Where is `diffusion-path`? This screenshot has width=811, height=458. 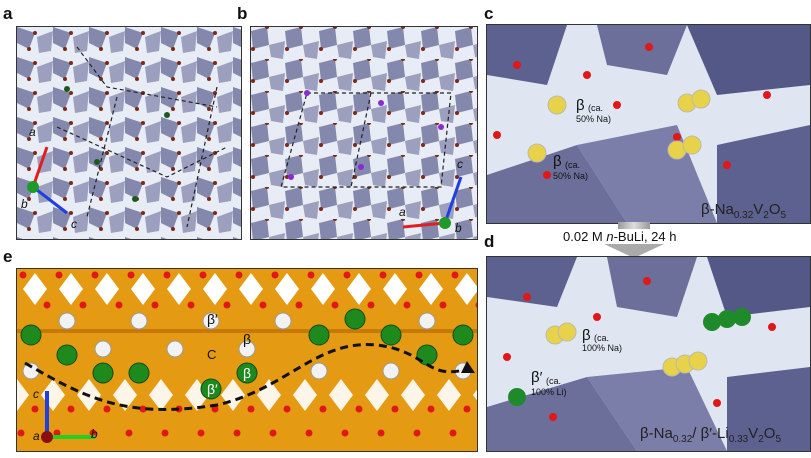
diffusion-path is located at coordinates (246, 377).